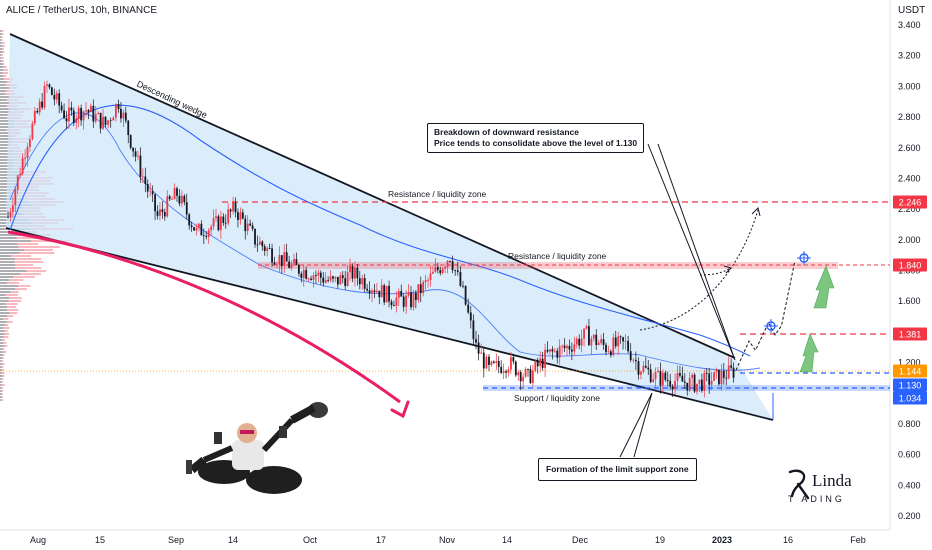 The width and height of the screenshot is (932, 550). What do you see at coordinates (400, 409) in the screenshot?
I see `pink-arrow-head` at bounding box center [400, 409].